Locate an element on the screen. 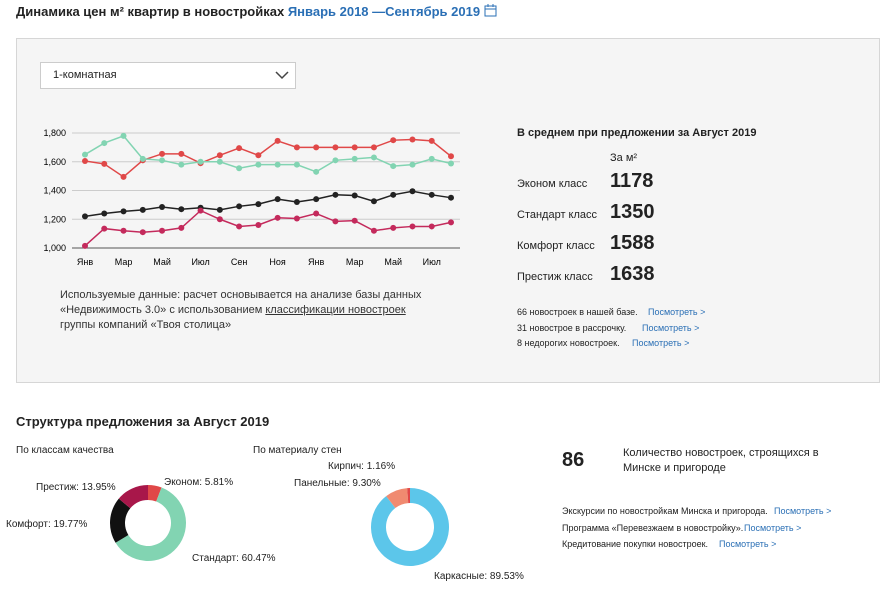 The height and width of the screenshot is (592, 896). unit: За м² is located at coordinates (624, 158).